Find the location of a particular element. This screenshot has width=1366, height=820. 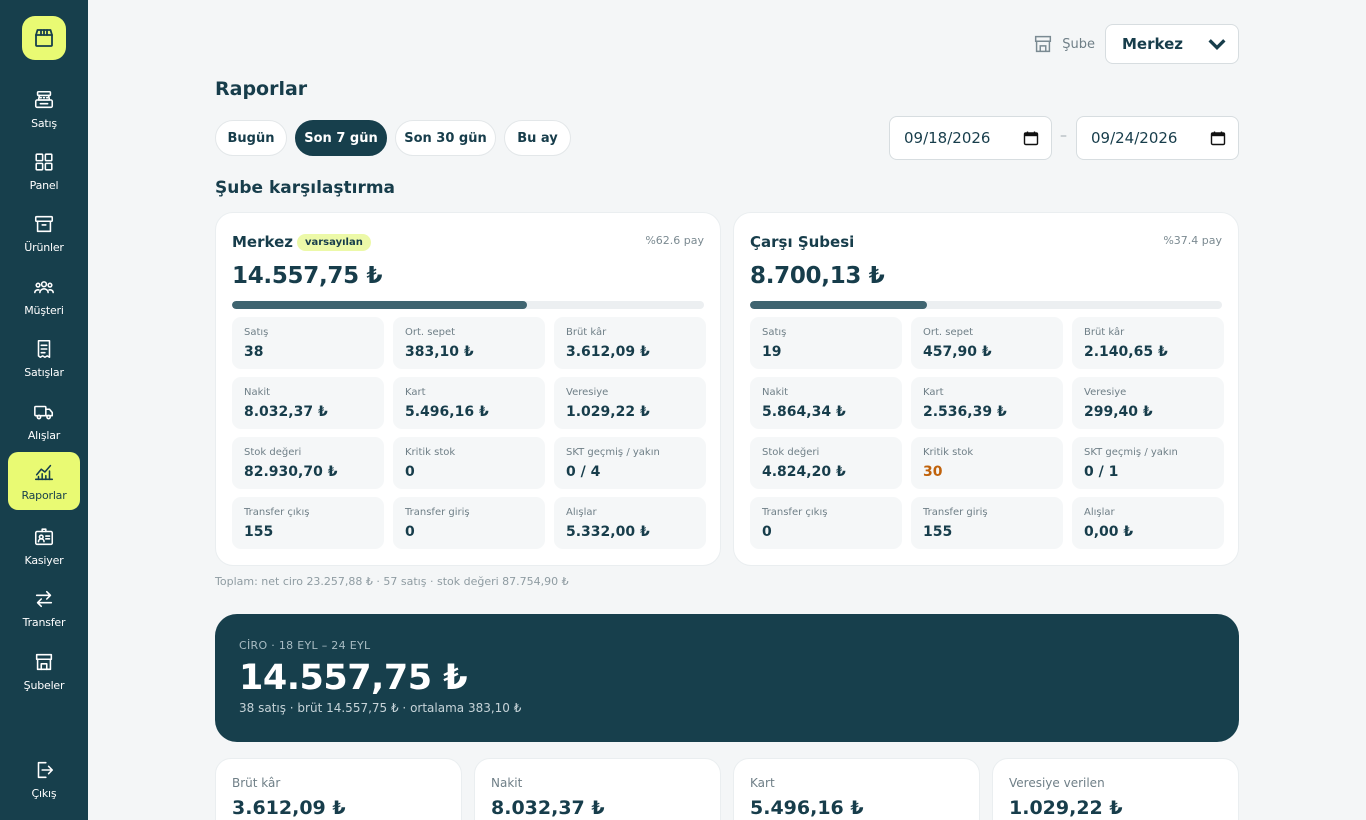

branch-share: %37.4 pay is located at coordinates (1192, 240).